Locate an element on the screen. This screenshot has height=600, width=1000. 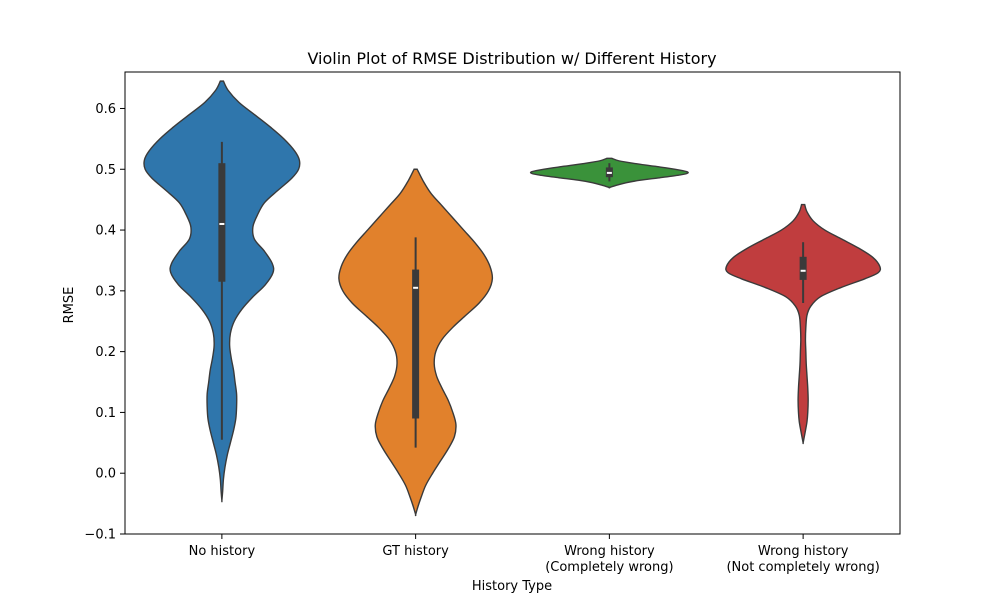
y-axis: −0.1 0.0 0.1 0.2 0.3 0.4 0.5 0.6 is located at coordinates (104, 322).